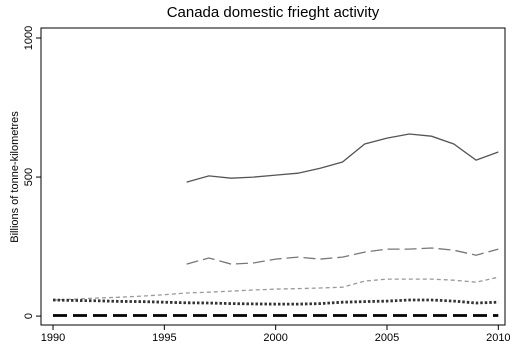 This screenshot has width=514, height=349. What do you see at coordinates (15, 177) in the screenshot?
I see `y-axis-label: Billions of tonne-kilometres` at bounding box center [15, 177].